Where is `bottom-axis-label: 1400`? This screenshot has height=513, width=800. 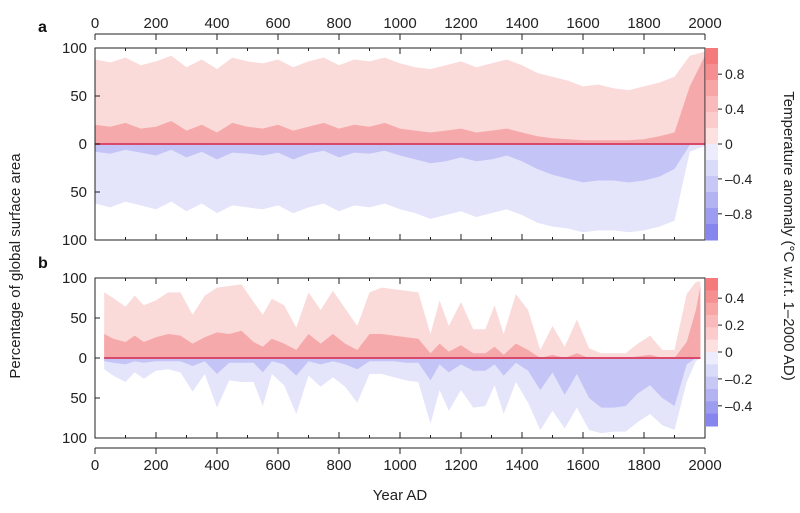
bottom-axis-label: 1400 is located at coordinates (521, 465).